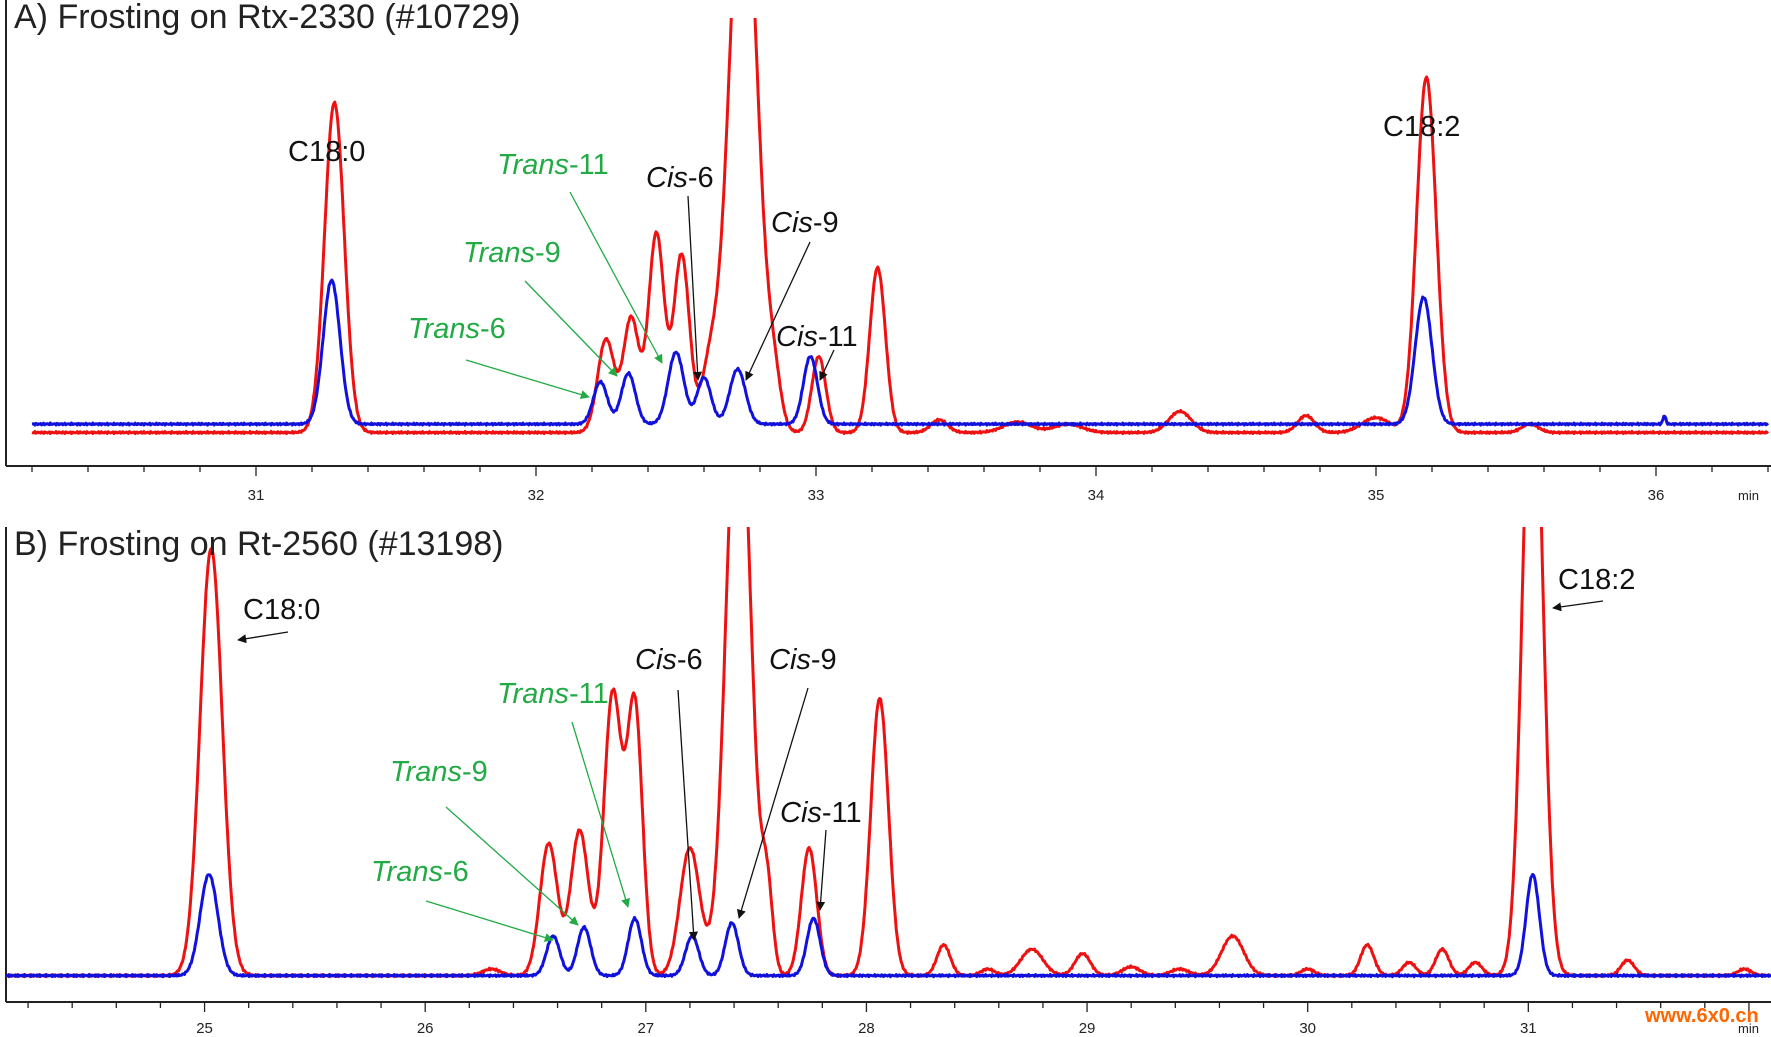  What do you see at coordinates (536, 495) in the screenshot?
I see `x-tick-label: 32` at bounding box center [536, 495].